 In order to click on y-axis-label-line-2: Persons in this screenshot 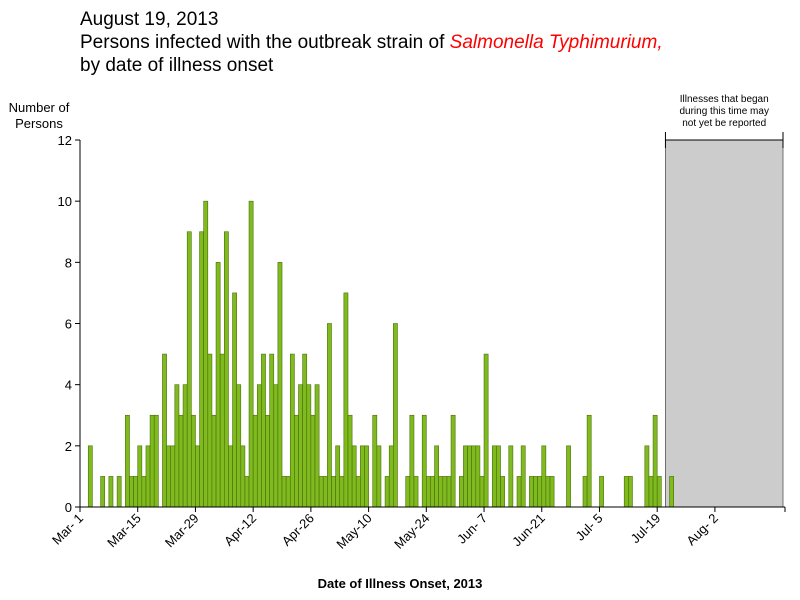, I will do `click(39, 123)`.